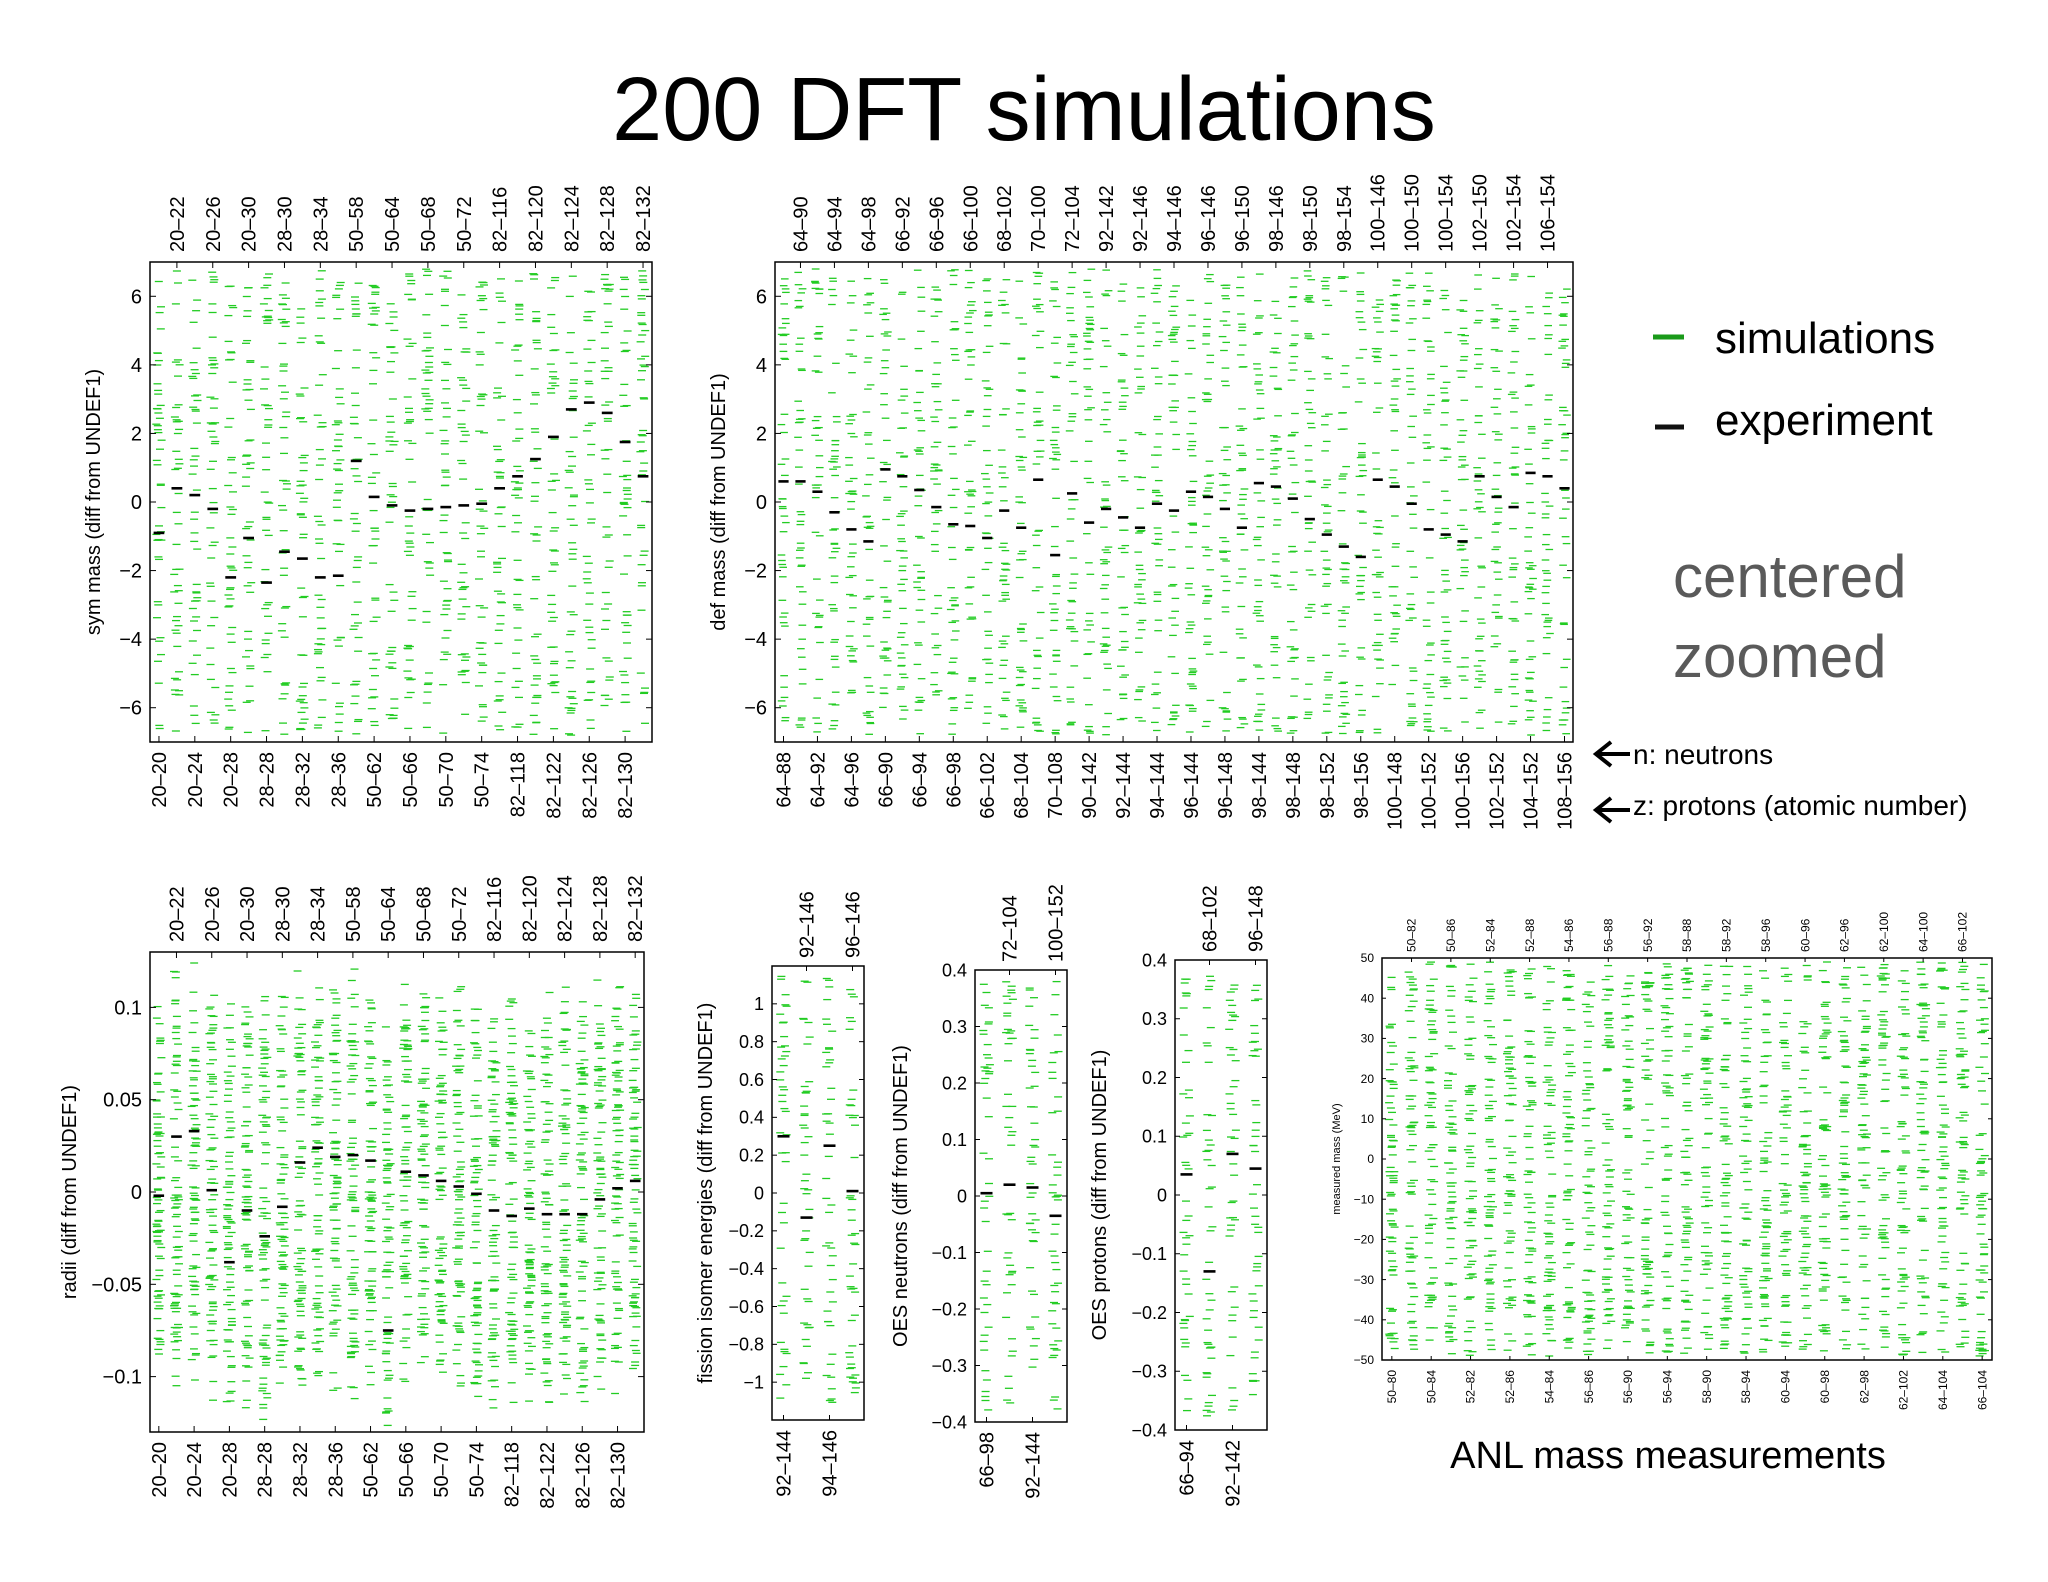 Image resolution: width=2048 pixels, height=1582 pixels. What do you see at coordinates (303, 780) in the screenshot?
I see `x-bottom-label: 28–32` at bounding box center [303, 780].